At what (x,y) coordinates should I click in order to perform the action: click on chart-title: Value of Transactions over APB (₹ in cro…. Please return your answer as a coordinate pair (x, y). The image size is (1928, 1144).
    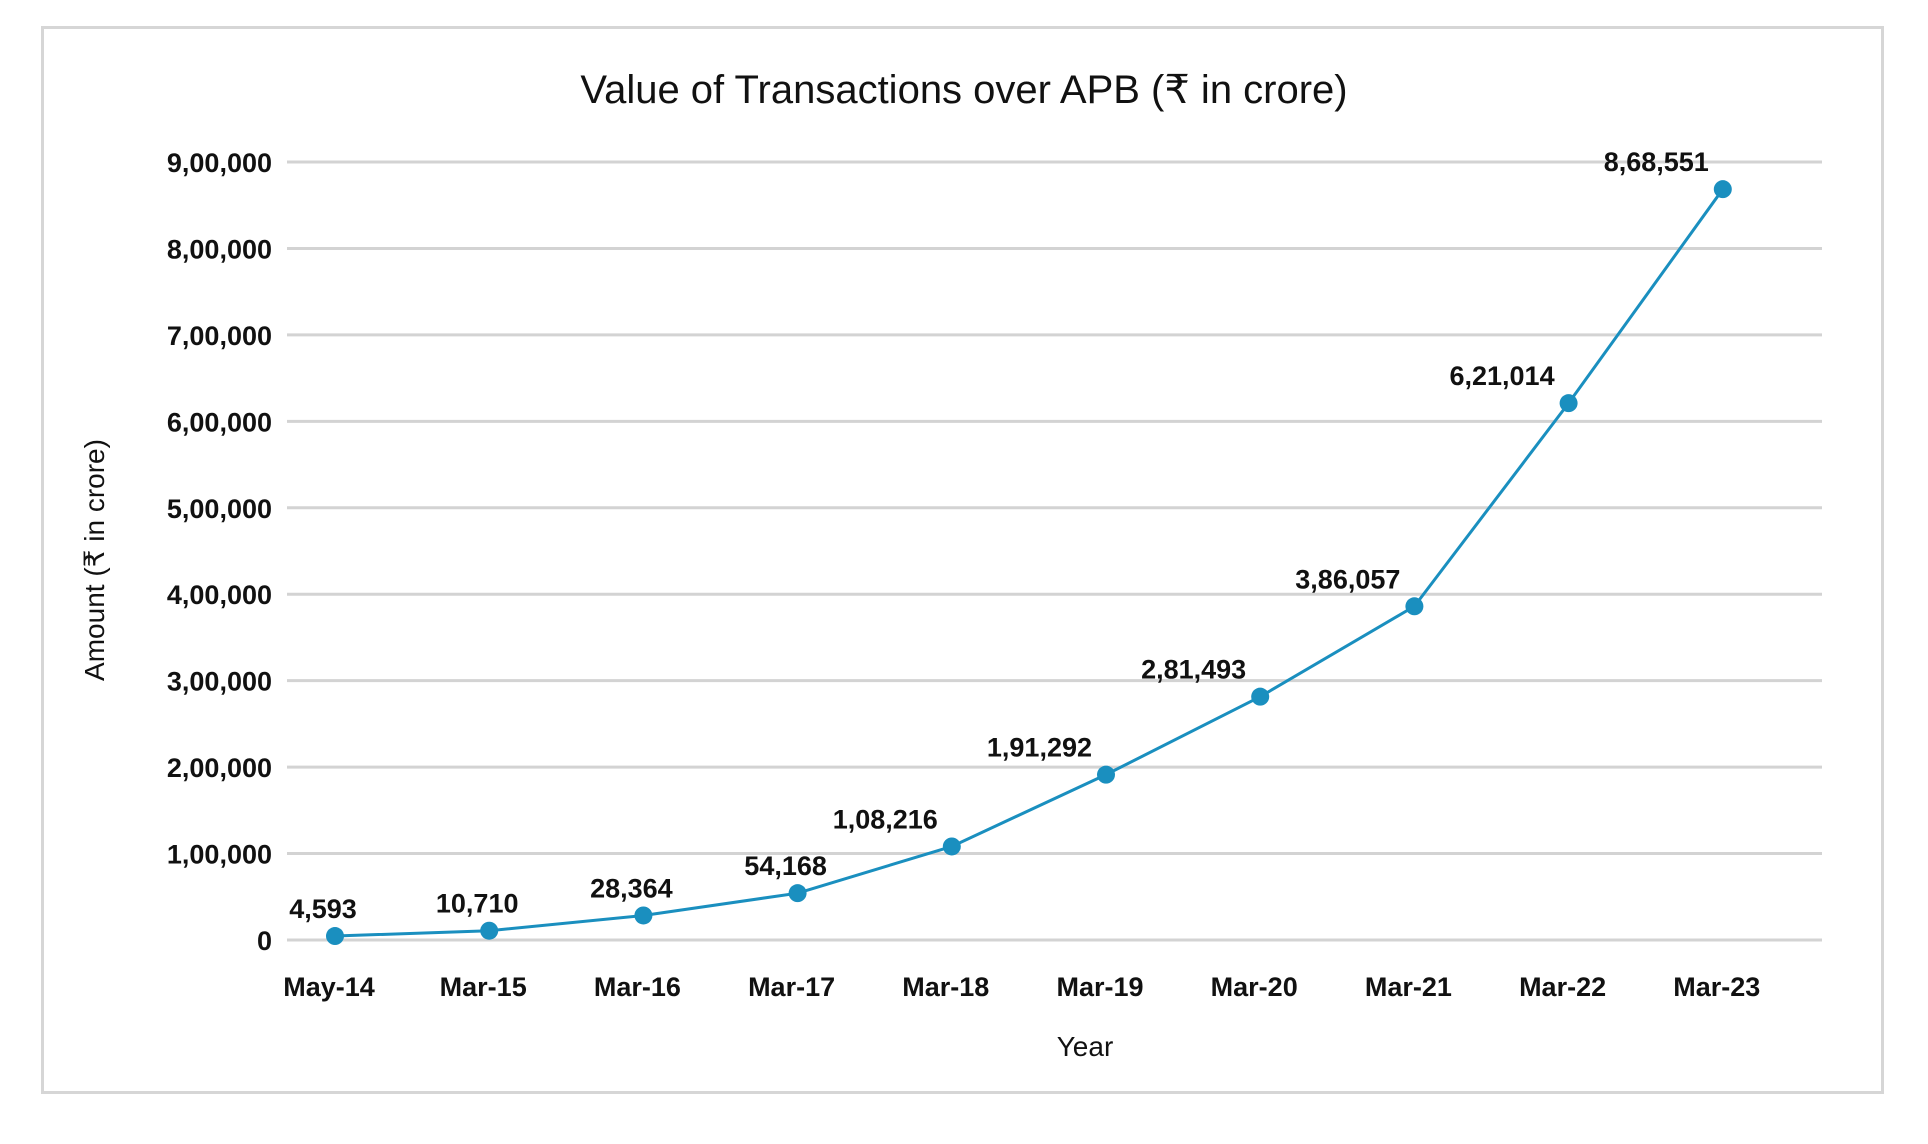
    Looking at the image, I should click on (963, 90).